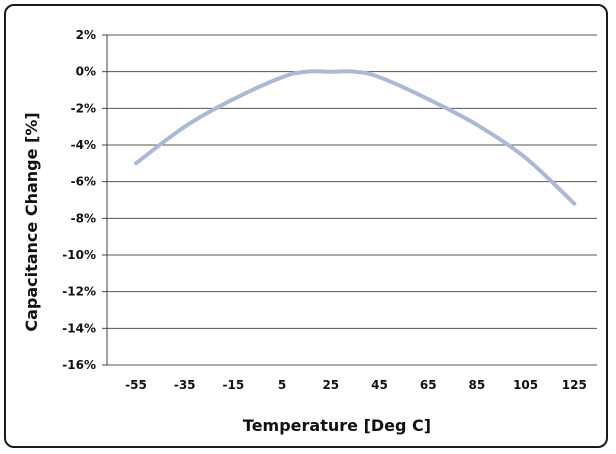 The image size is (616, 454). I want to click on y-tick-label: 2%, so click(86, 35).